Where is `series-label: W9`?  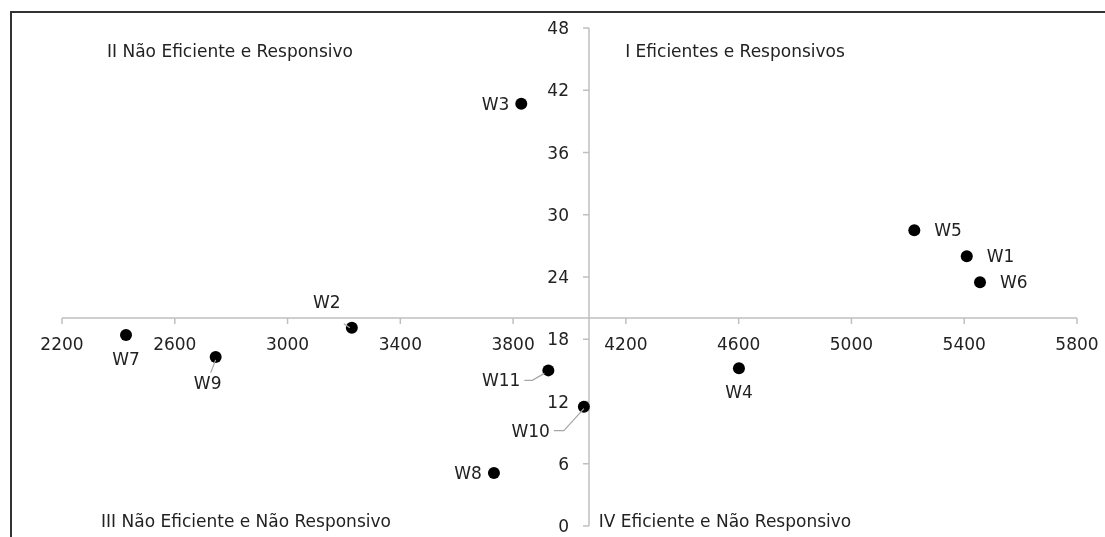
series-label: W9 is located at coordinates (207, 382).